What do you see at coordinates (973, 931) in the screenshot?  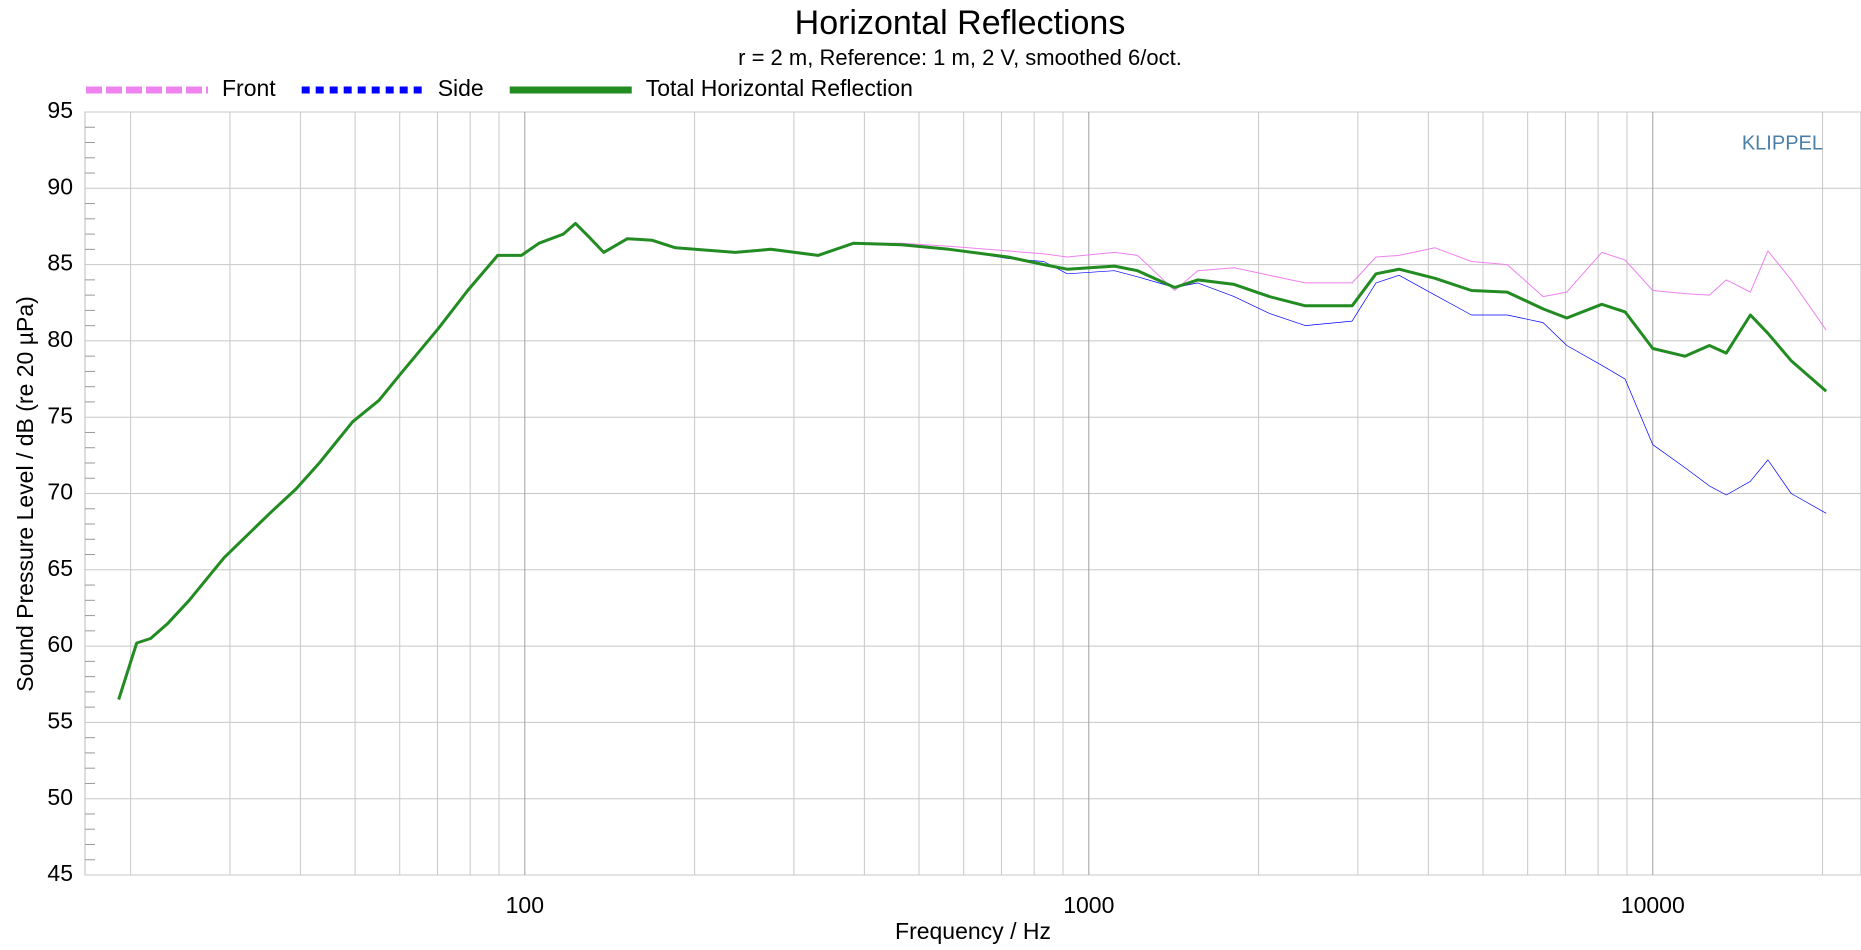 I see `x-axis-label: Frequency / Hz` at bounding box center [973, 931].